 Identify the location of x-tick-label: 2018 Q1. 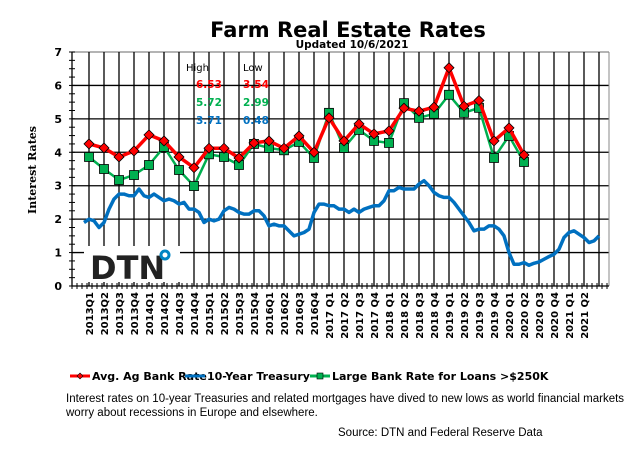
(390, 315).